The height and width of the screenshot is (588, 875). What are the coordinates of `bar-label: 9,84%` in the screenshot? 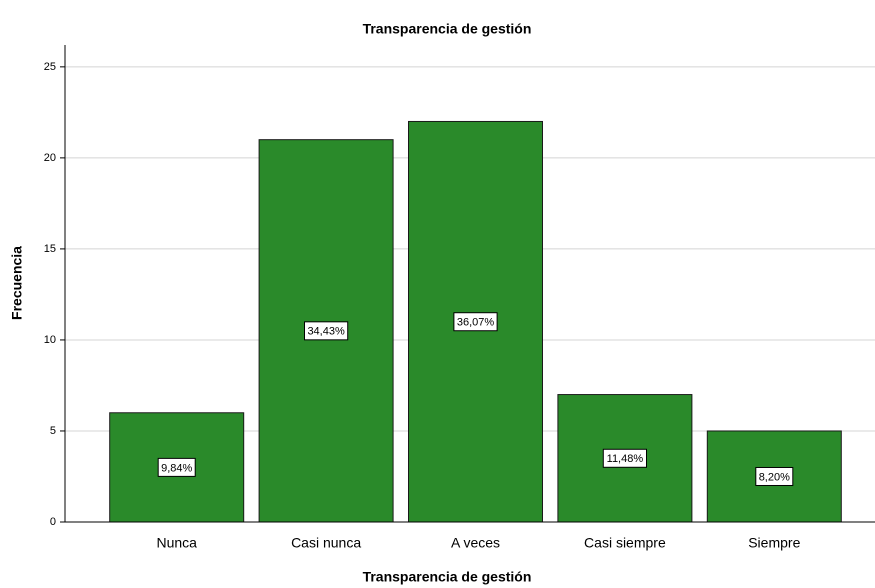 It's located at (176, 468).